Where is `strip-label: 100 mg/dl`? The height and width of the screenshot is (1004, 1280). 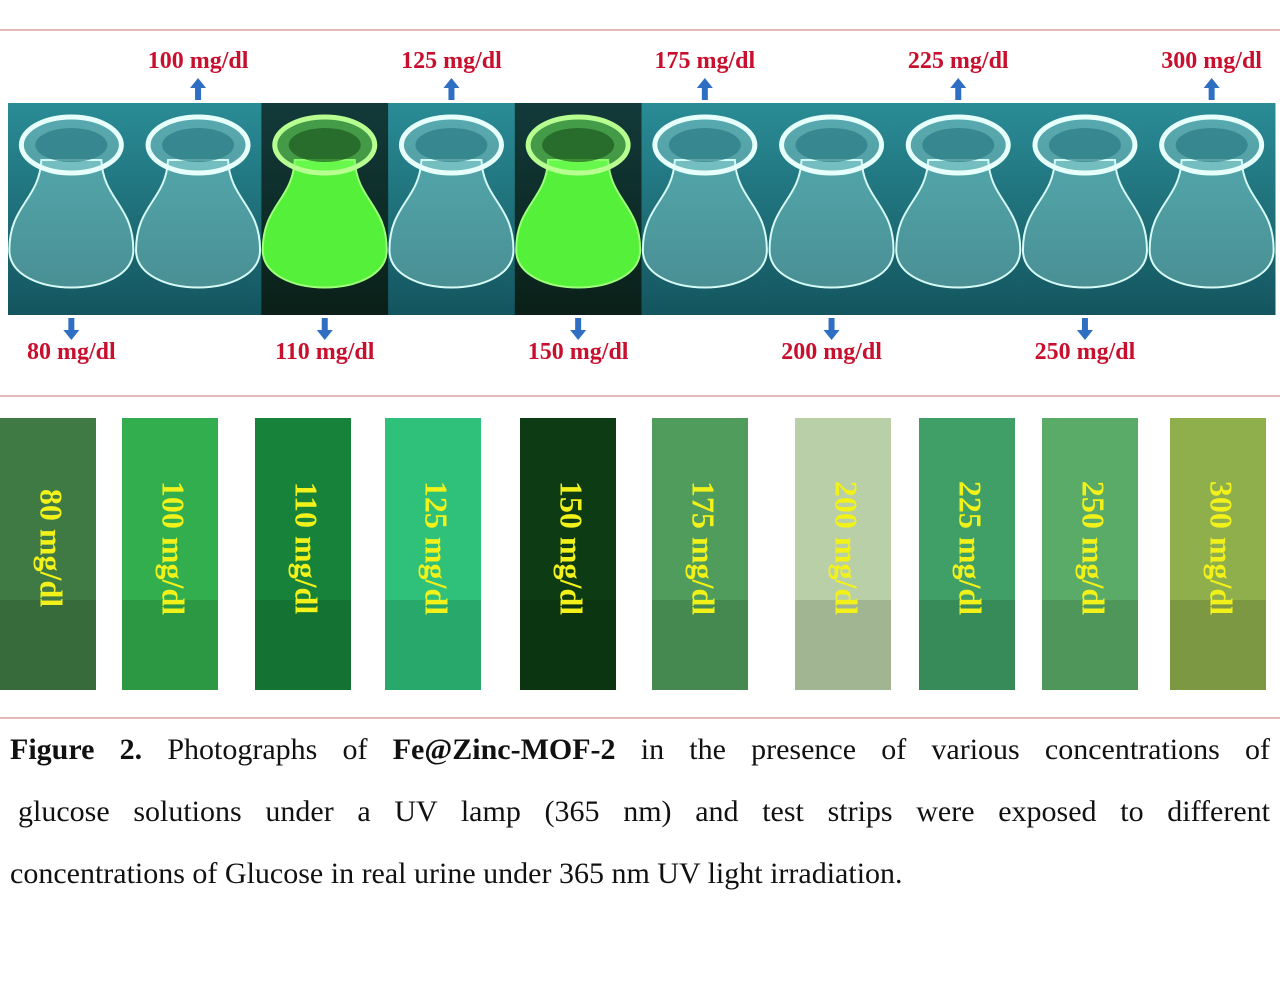 strip-label: 100 mg/dl is located at coordinates (174, 548).